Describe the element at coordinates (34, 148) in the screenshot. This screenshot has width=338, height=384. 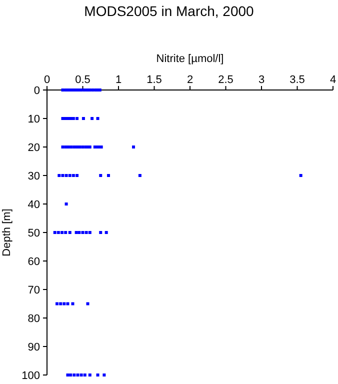
I see `y-tick-label: 20` at that location.